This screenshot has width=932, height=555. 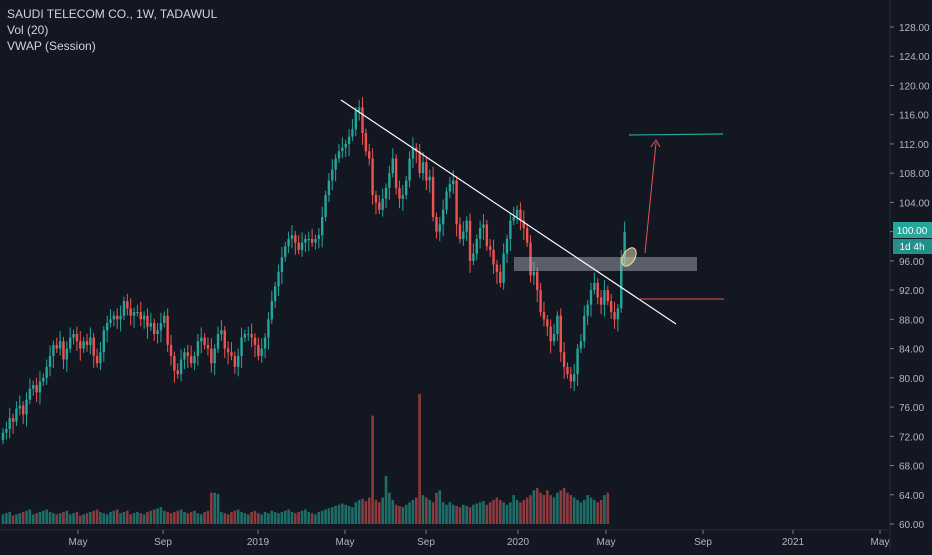 I want to click on trendline, so click(x=508, y=212).